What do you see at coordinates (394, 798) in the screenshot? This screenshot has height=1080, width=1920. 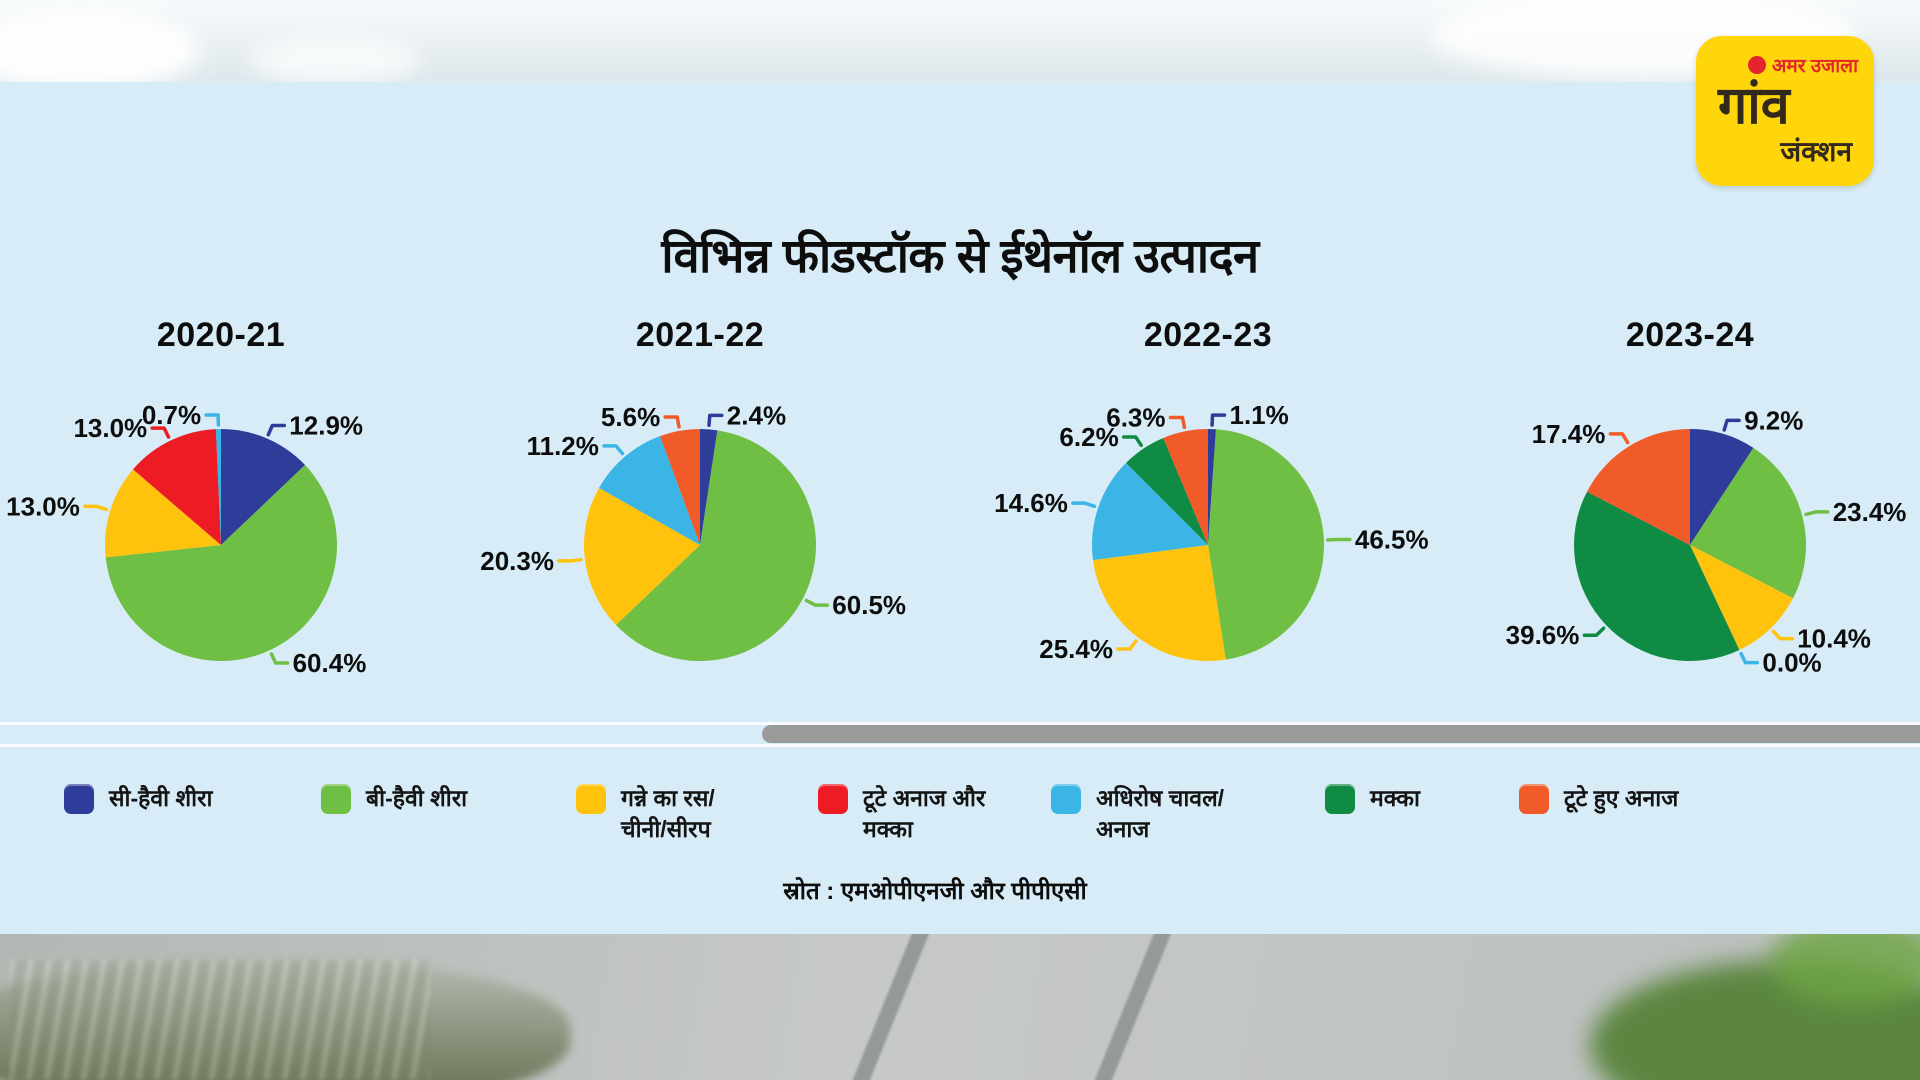 I see `legend-item: बी-हैवी शीरा` at bounding box center [394, 798].